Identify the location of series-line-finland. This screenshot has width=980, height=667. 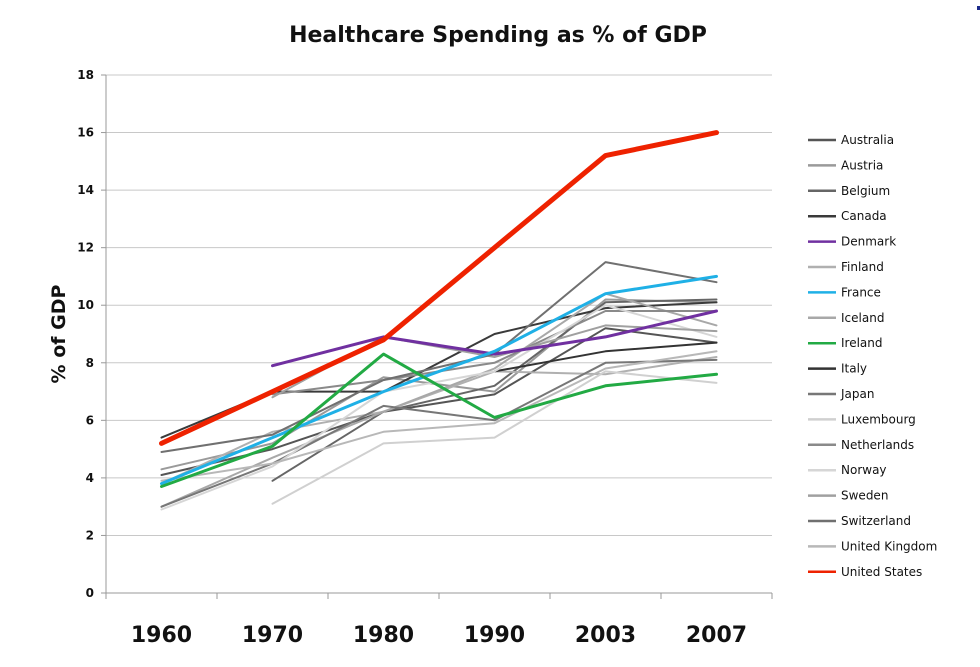
(439, 420).